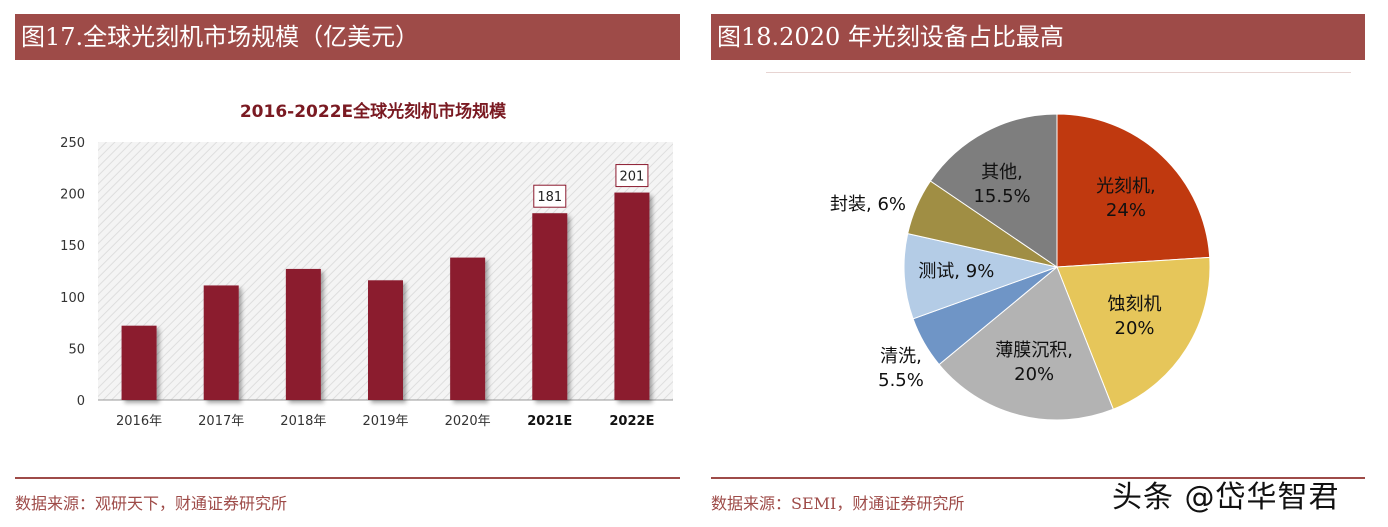 The image size is (1388, 527). What do you see at coordinates (385, 421) in the screenshot?
I see `x-tick-label: 2019年` at bounding box center [385, 421].